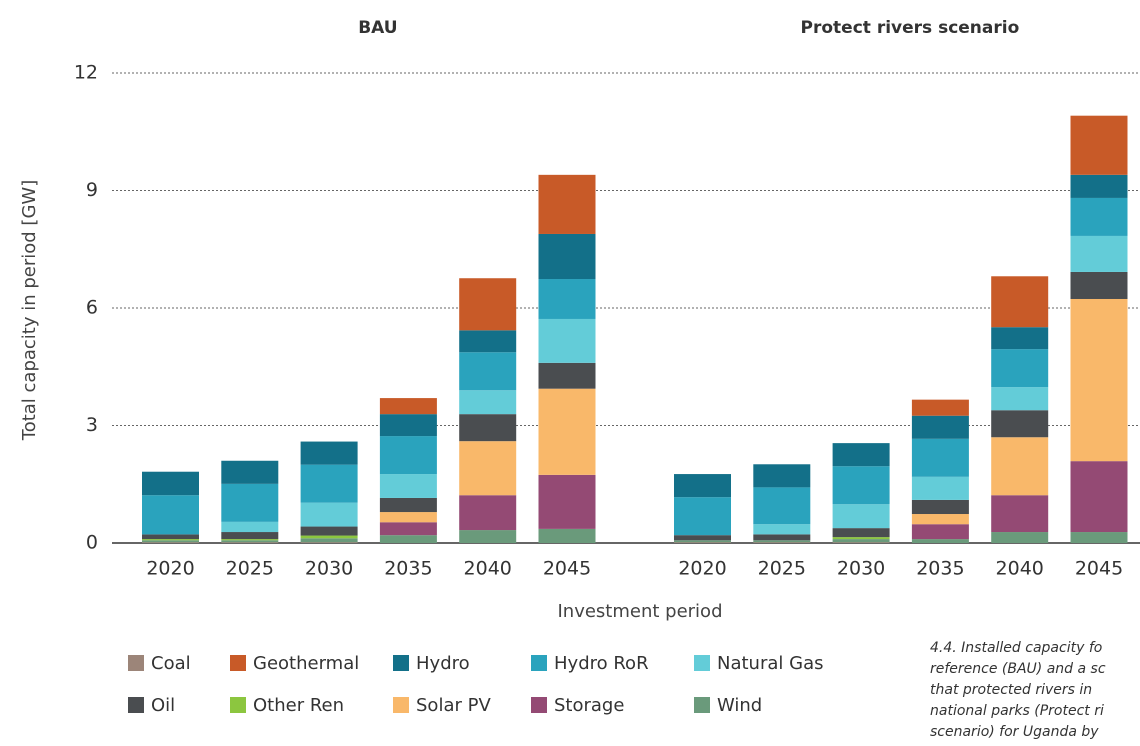 This screenshot has width=1140, height=746. What do you see at coordinates (1011, 690) in the screenshot?
I see `caption-line: that protected rivers in` at bounding box center [1011, 690].